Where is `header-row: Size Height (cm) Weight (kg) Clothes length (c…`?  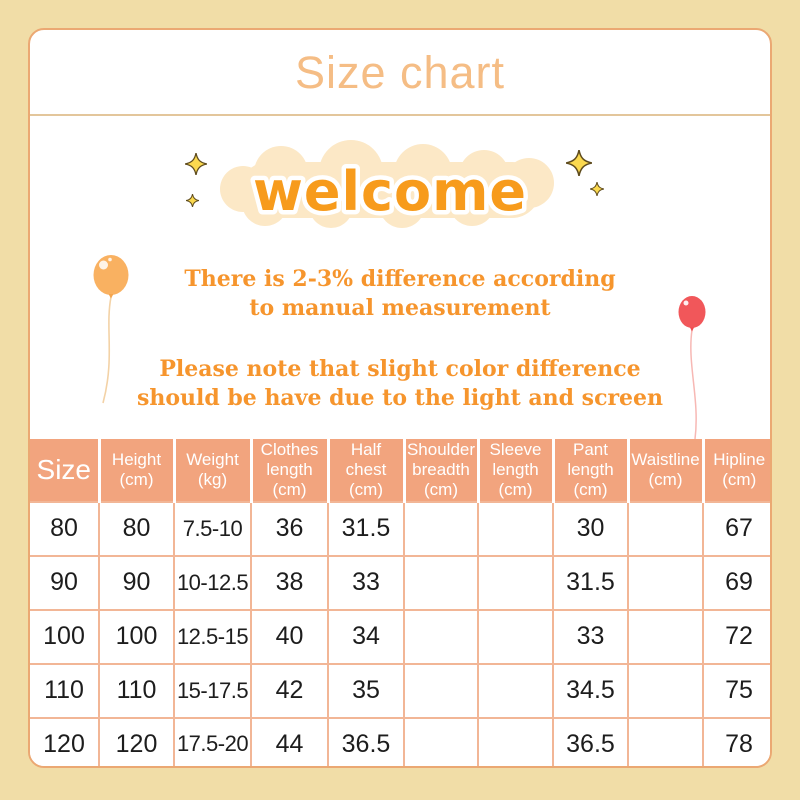 header-row: Size Height (cm) Weight (kg) Clothes length (c… is located at coordinates (400, 471).